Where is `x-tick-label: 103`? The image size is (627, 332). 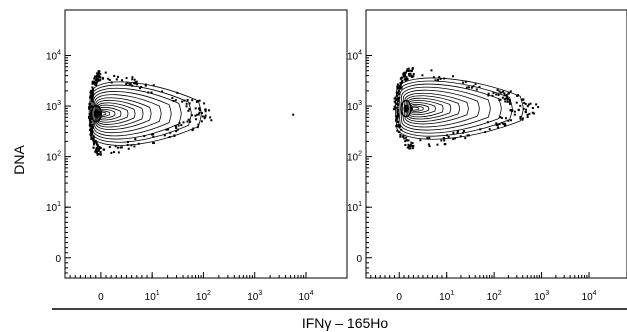 x-tick-label: 103 is located at coordinates (254, 296).